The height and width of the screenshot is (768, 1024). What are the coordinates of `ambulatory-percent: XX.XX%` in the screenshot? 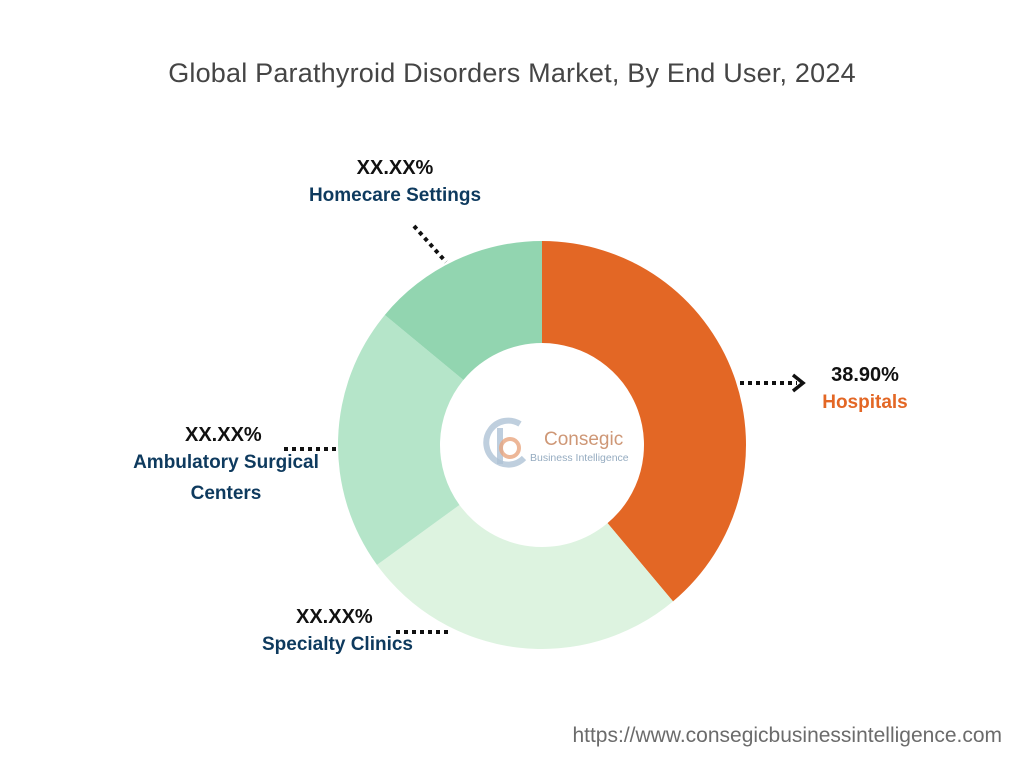 It's located at (223, 435).